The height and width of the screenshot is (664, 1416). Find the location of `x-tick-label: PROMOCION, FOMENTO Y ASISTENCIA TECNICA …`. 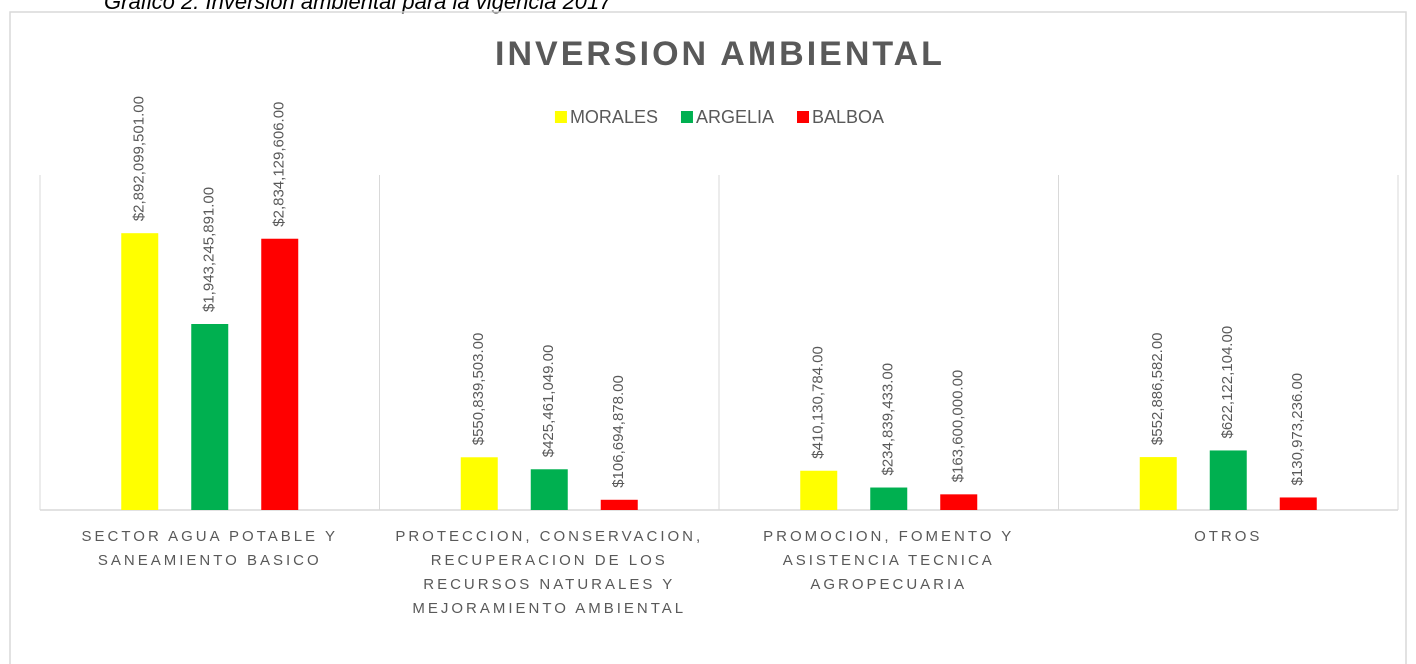

x-tick-label: PROMOCION, FOMENTO Y ASISTENCIA TECNICA … is located at coordinates (889, 560).